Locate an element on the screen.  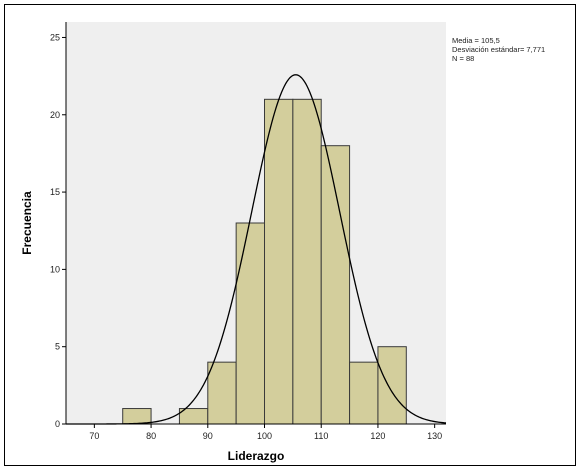
y-tick-label: 5 is located at coordinates (57, 347).